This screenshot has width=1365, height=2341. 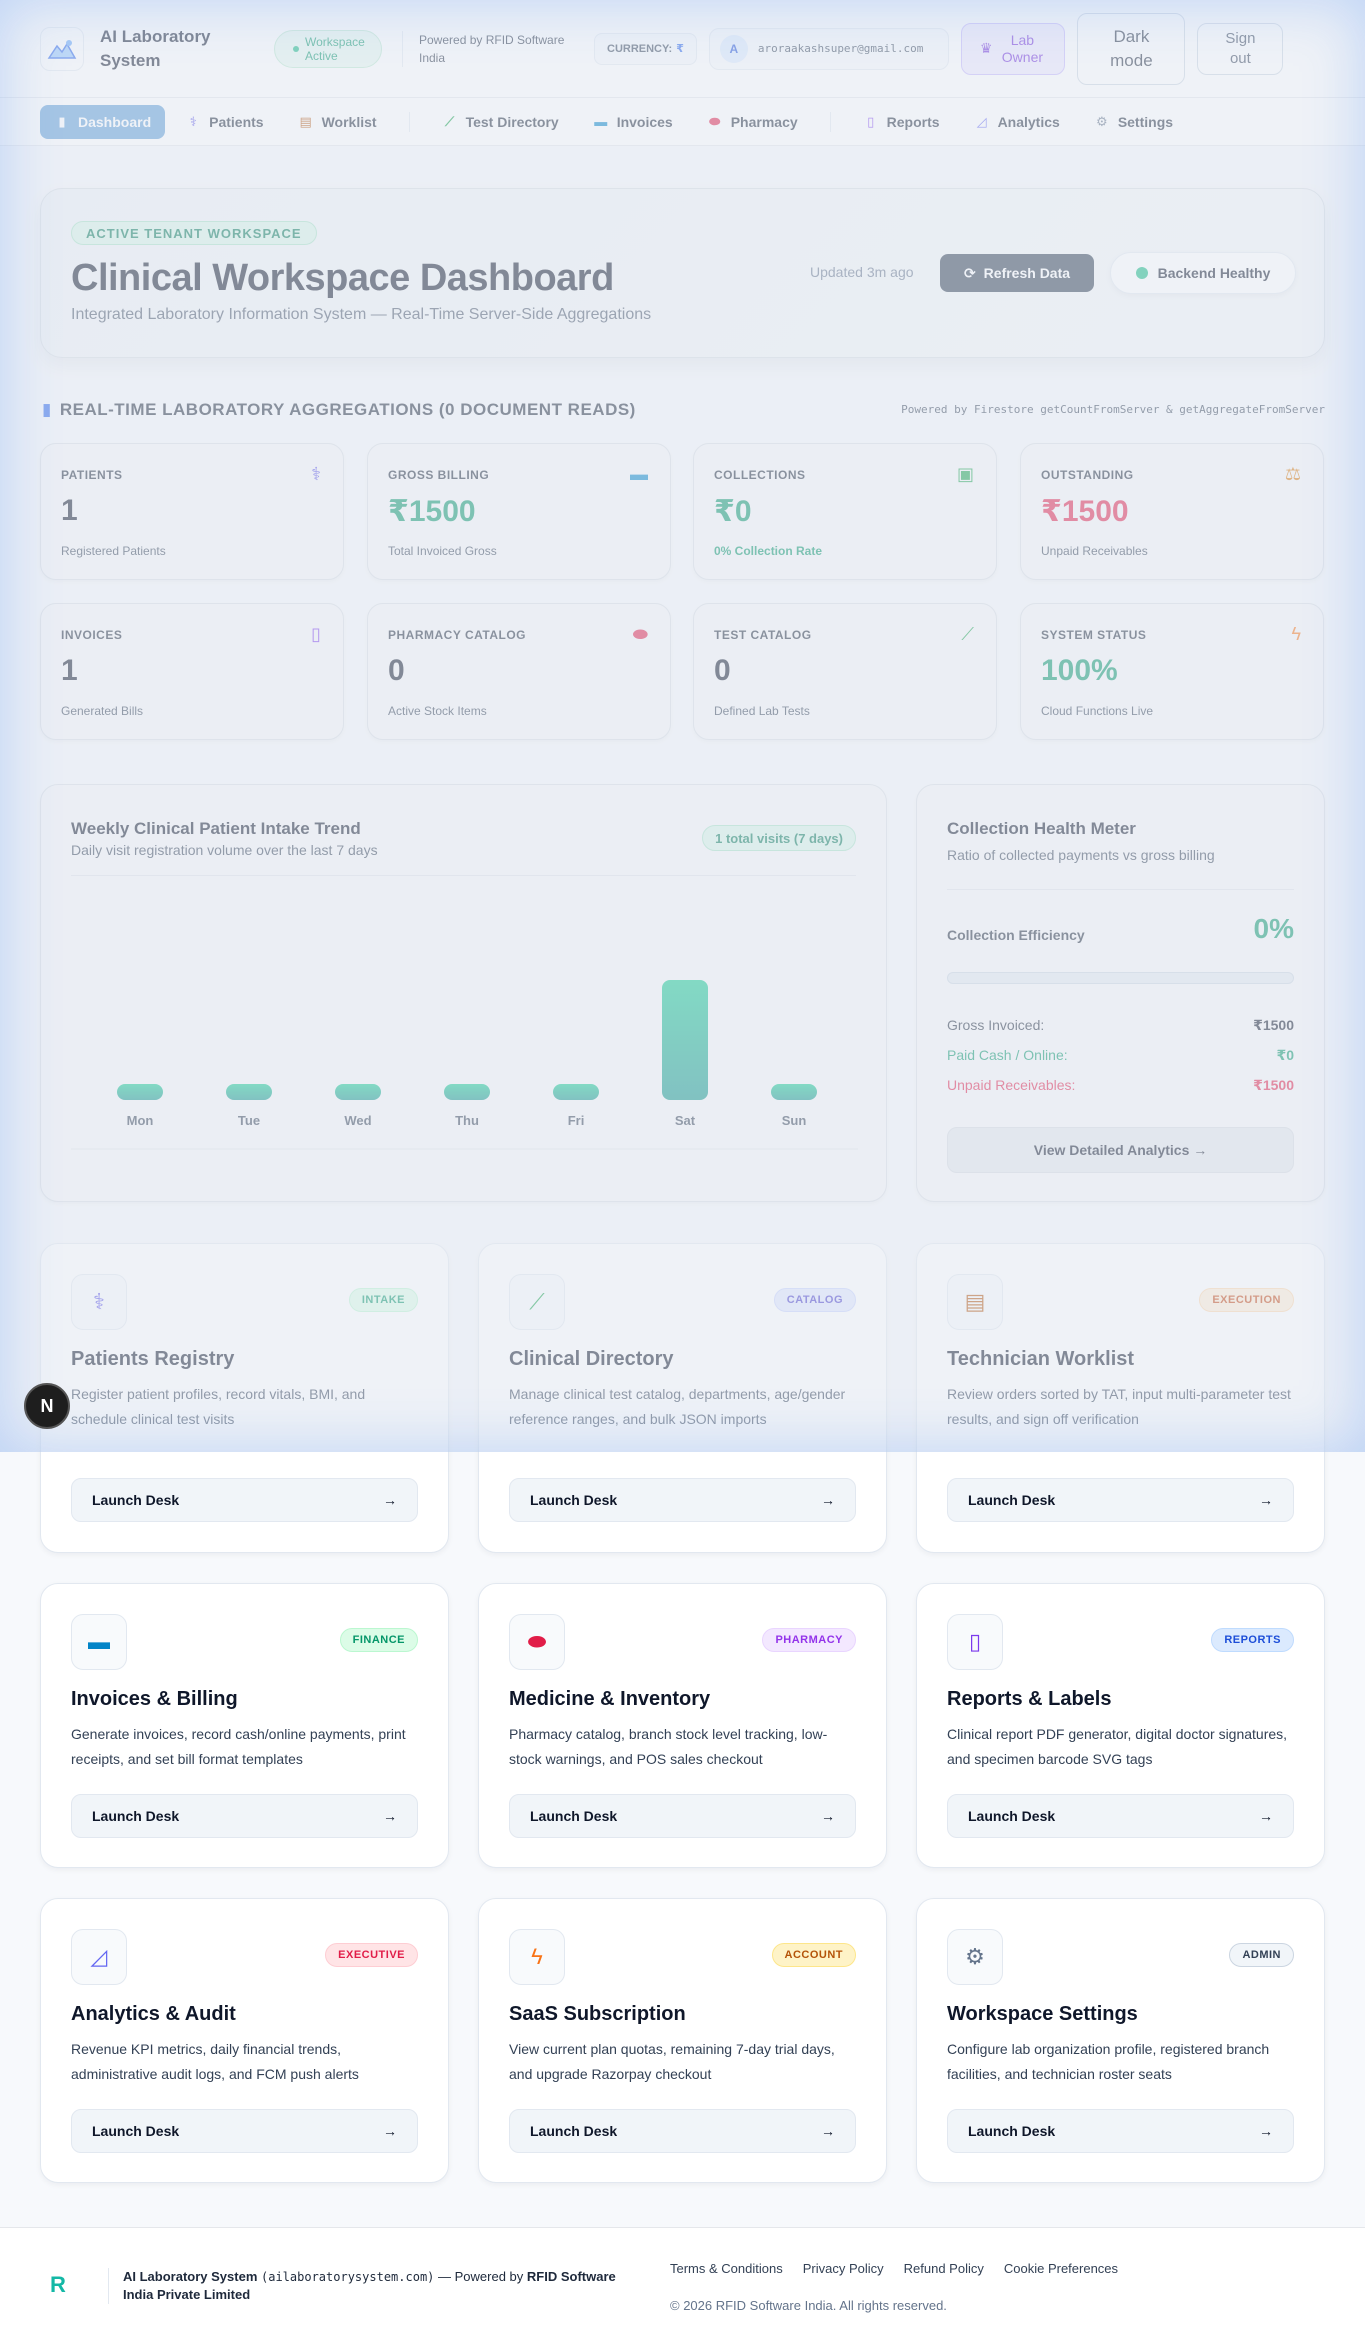 I want to click on workspace-status-badge: Workspace Active, so click(x=328, y=48).